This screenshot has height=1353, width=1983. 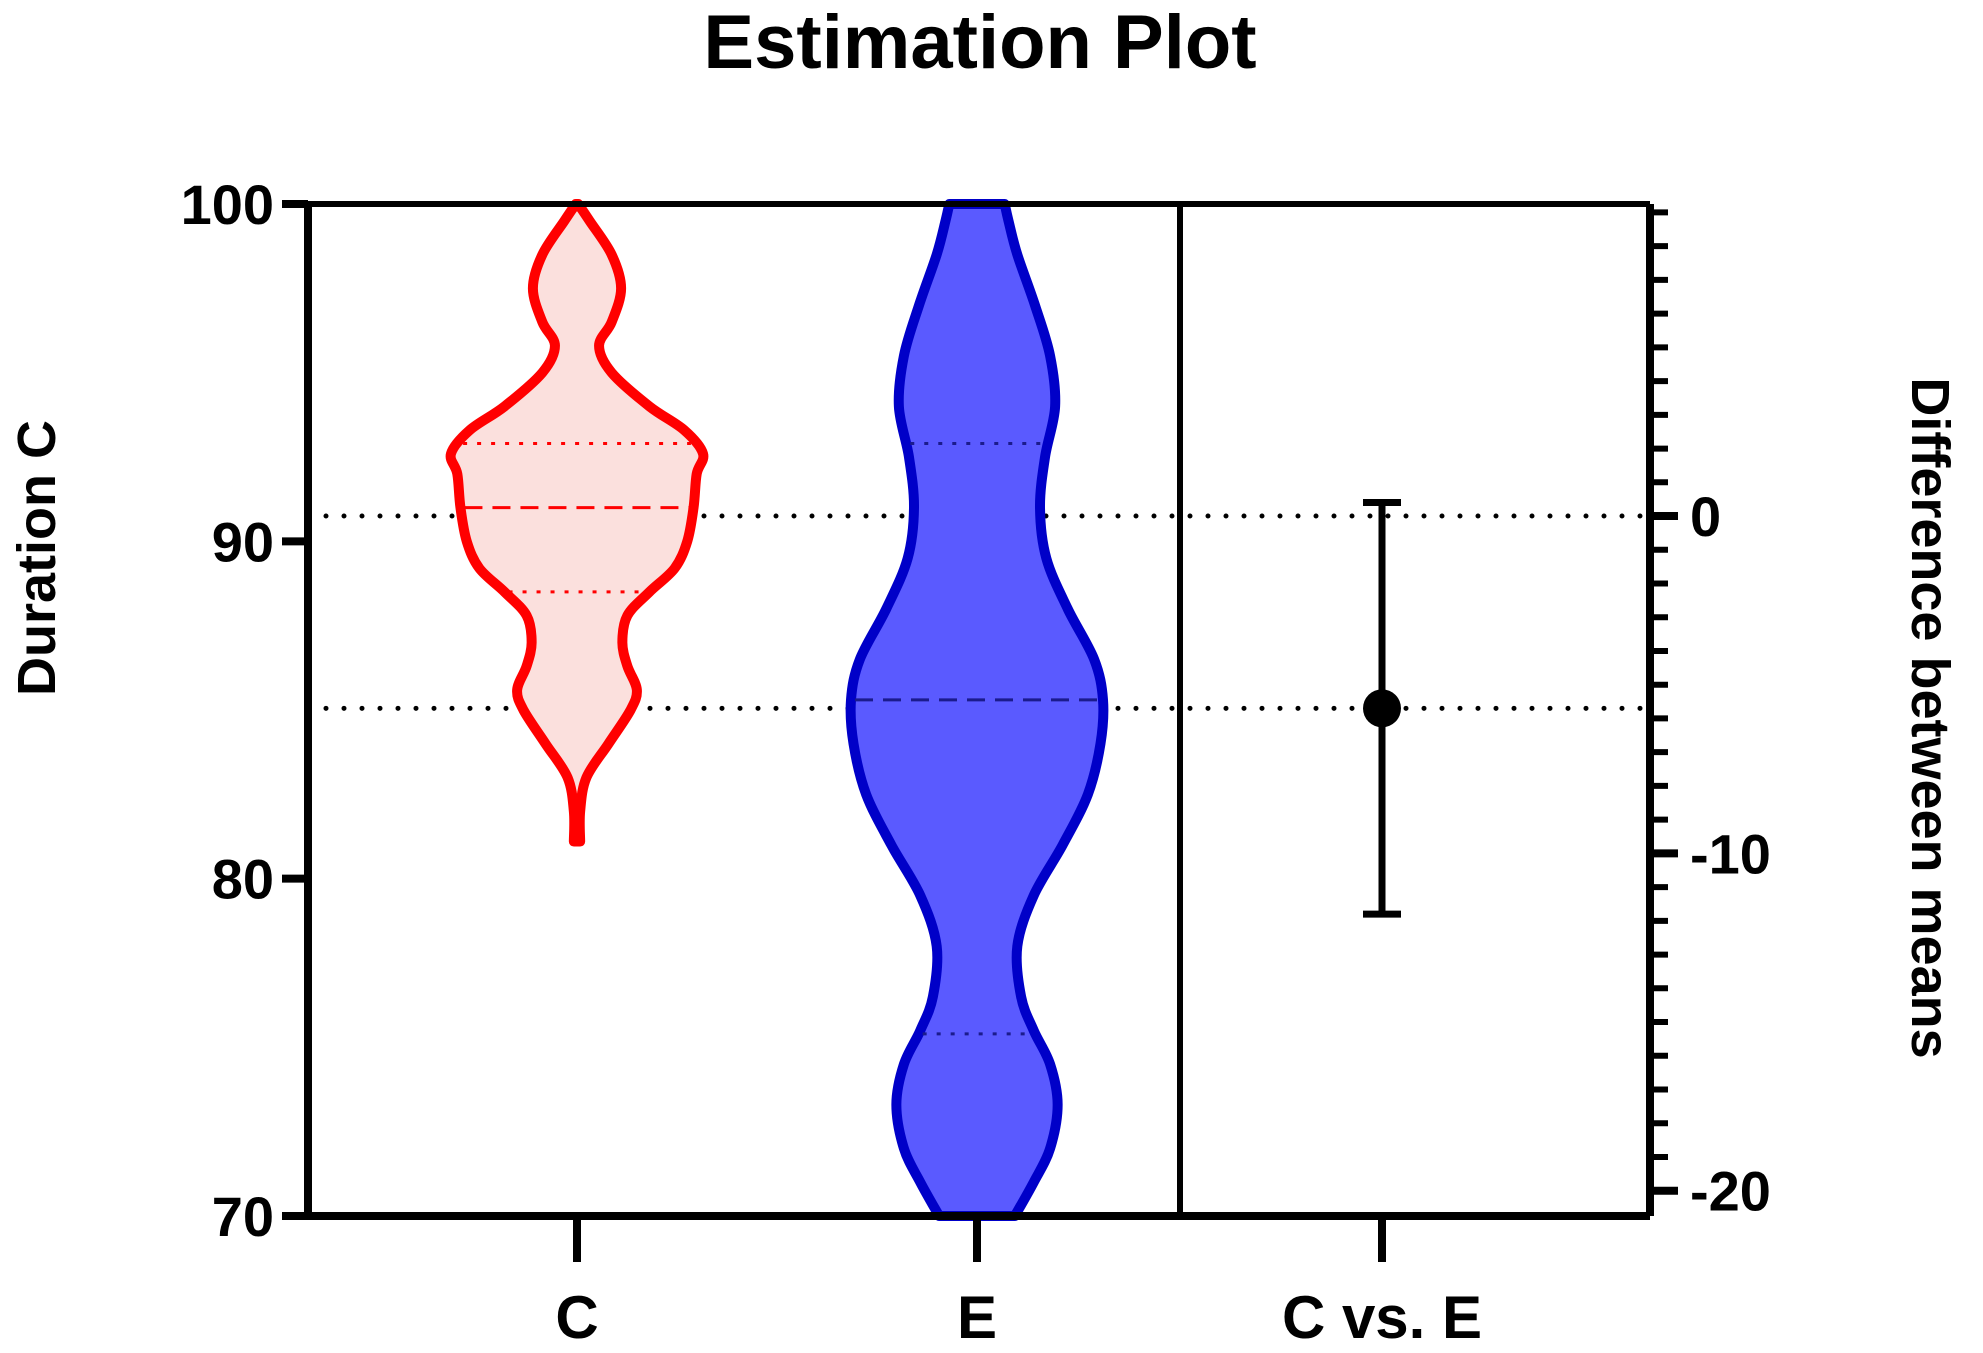 What do you see at coordinates (576, 1317) in the screenshot?
I see `x-tick-label: C` at bounding box center [576, 1317].